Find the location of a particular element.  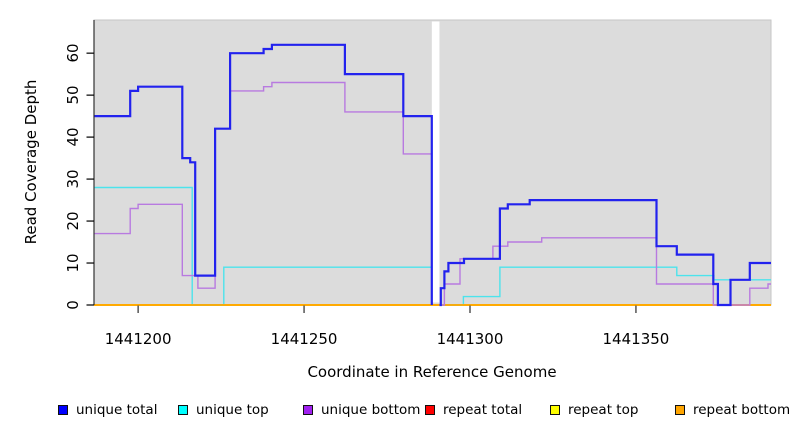

y-tick-label: 10 is located at coordinates (73, 263).